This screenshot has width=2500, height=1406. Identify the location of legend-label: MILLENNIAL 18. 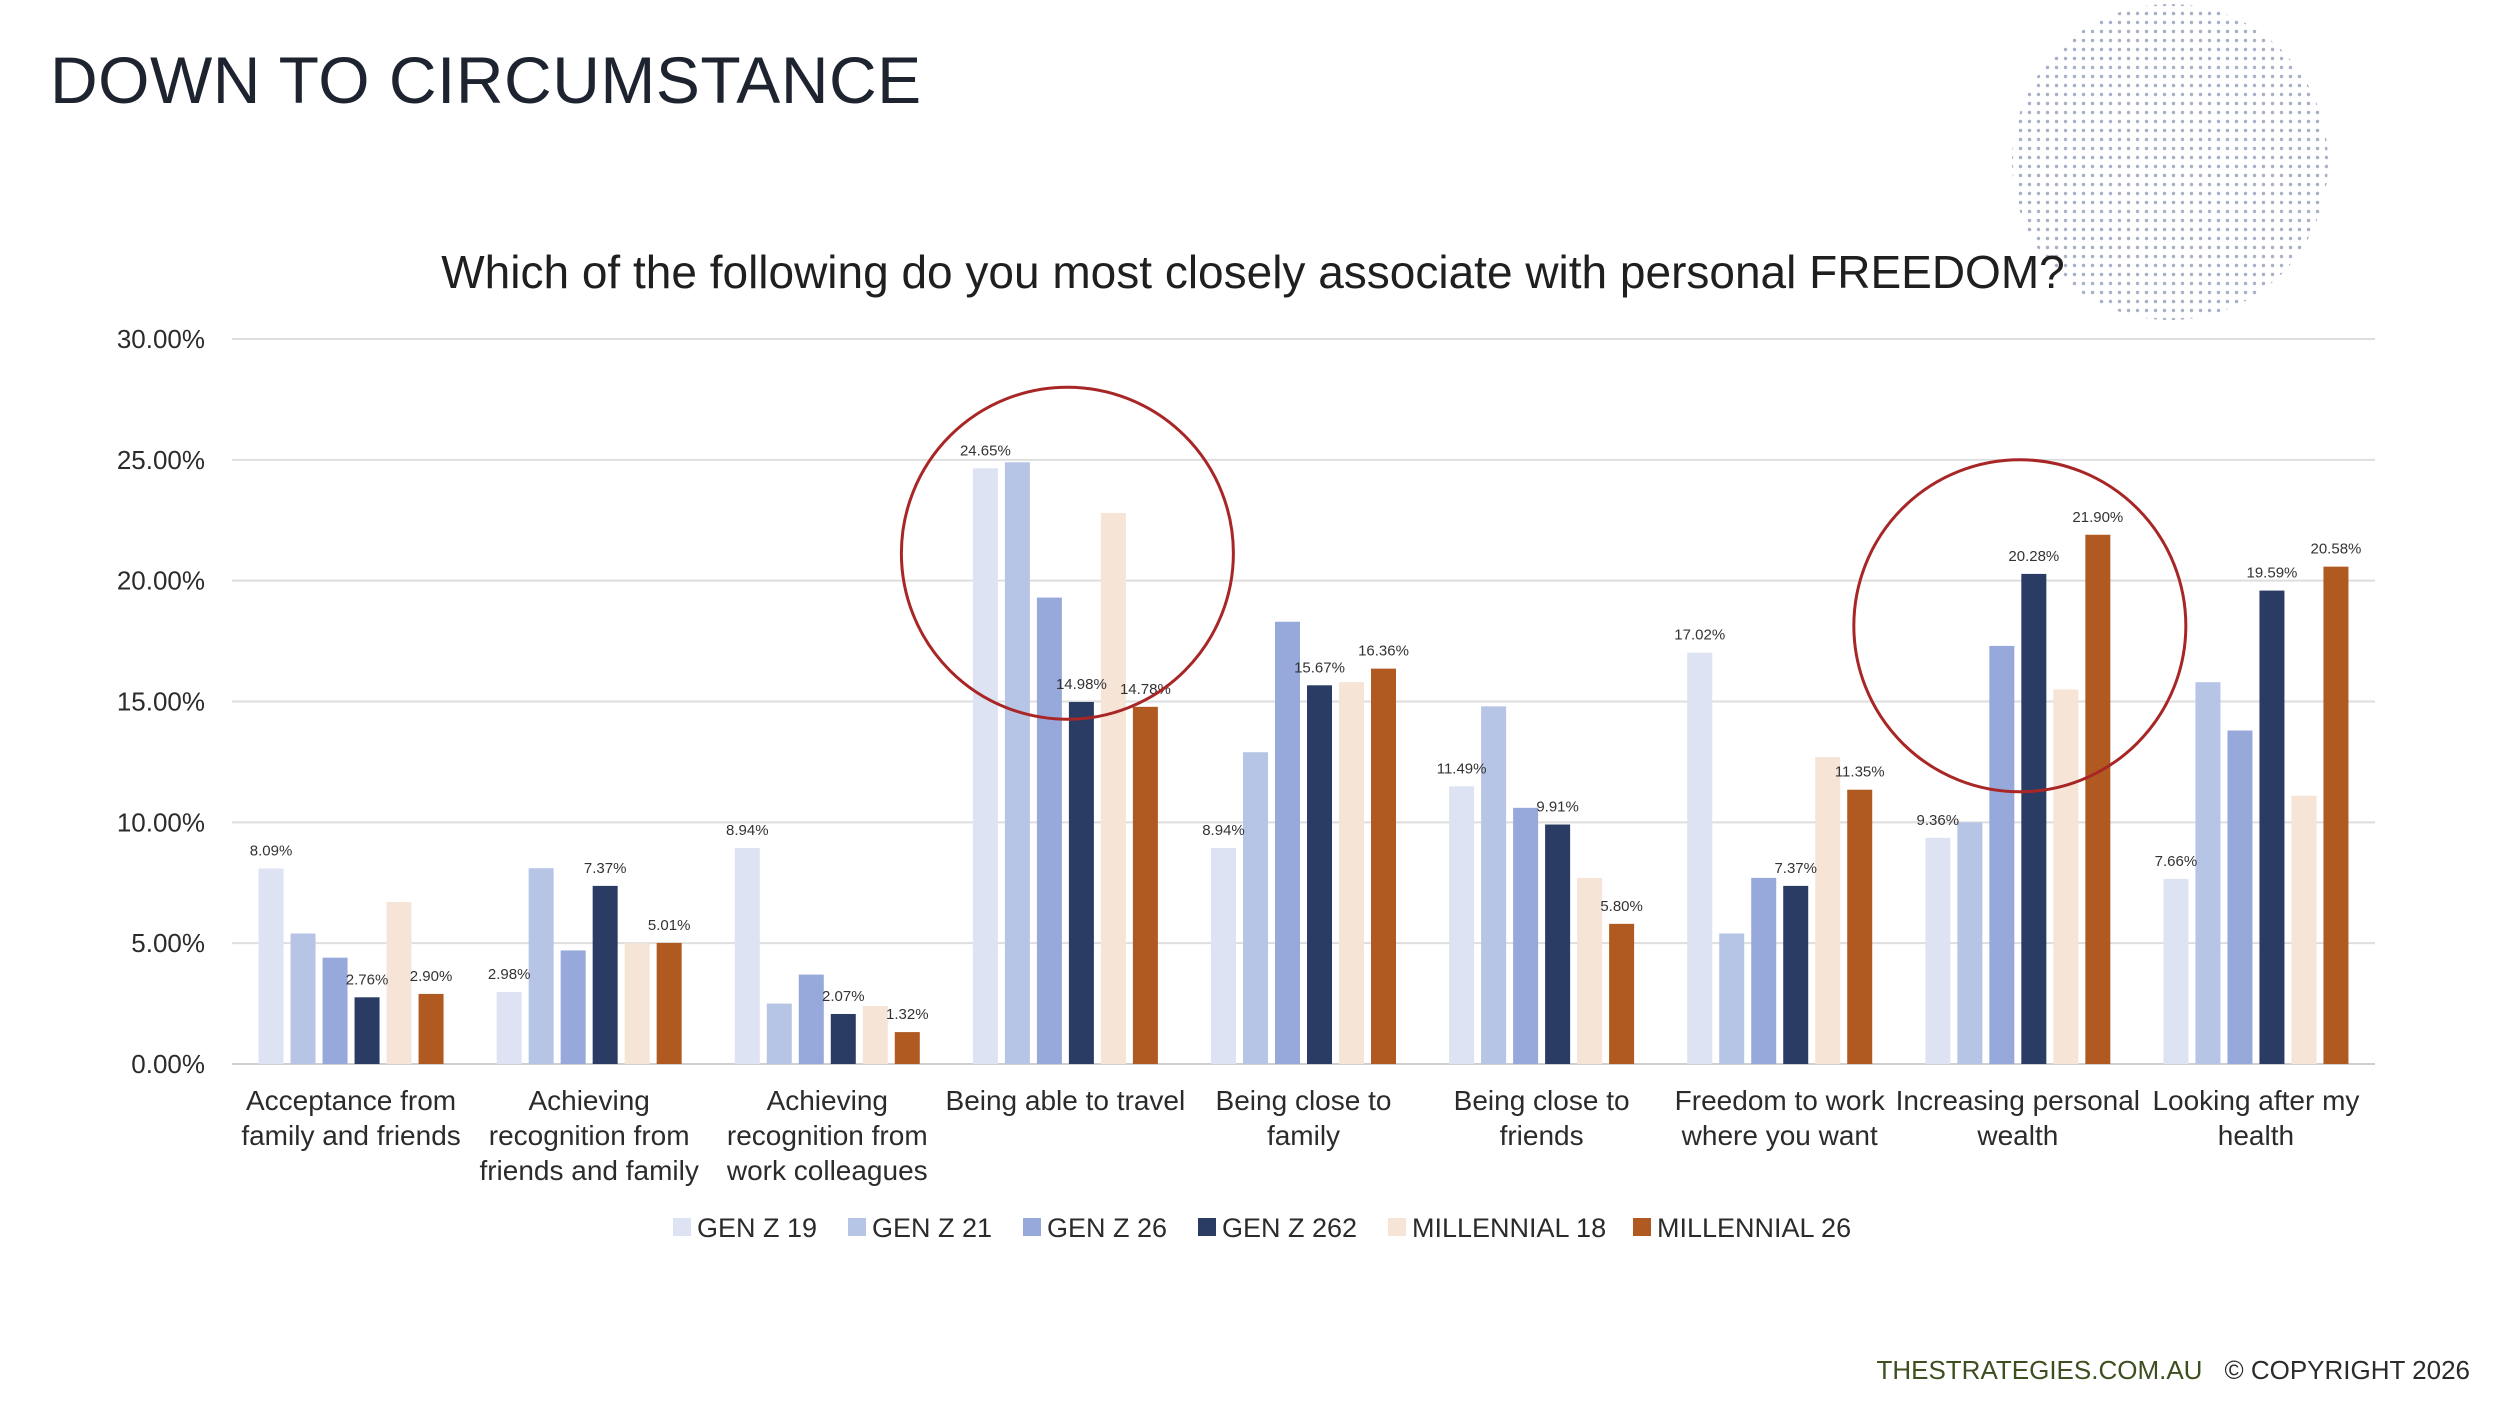
(1509, 1228).